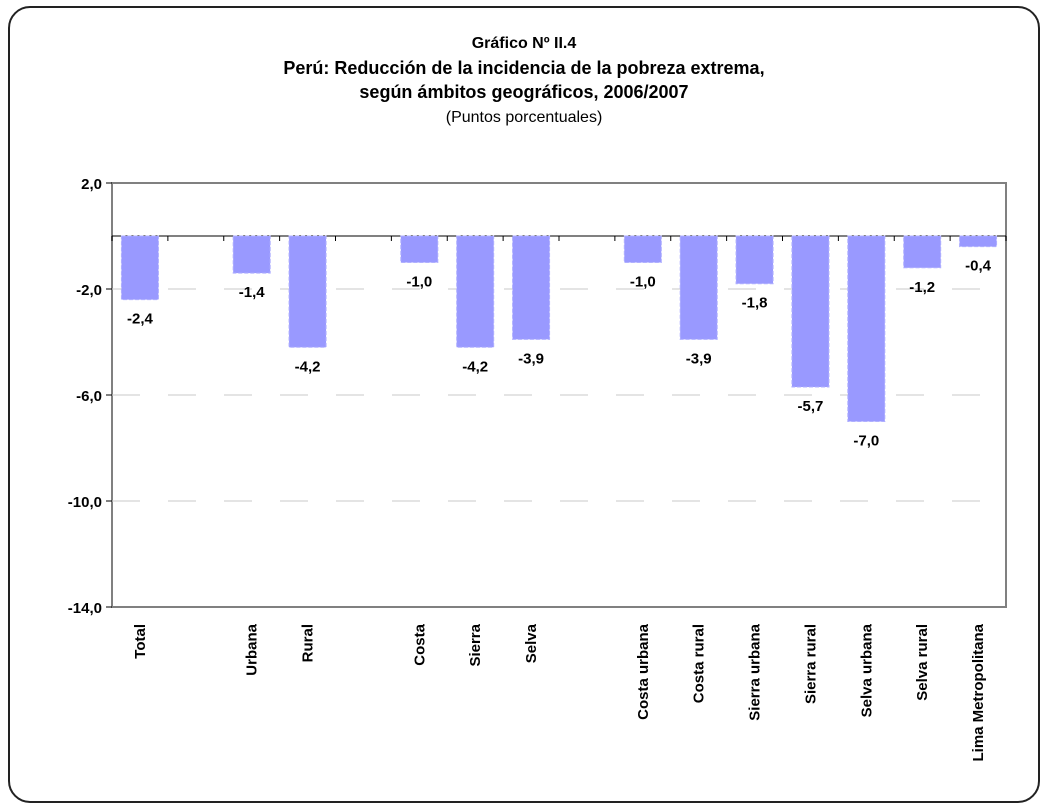  Describe the element at coordinates (524, 43) in the screenshot. I see `chart-title: Gráfico Nº II.4` at that location.